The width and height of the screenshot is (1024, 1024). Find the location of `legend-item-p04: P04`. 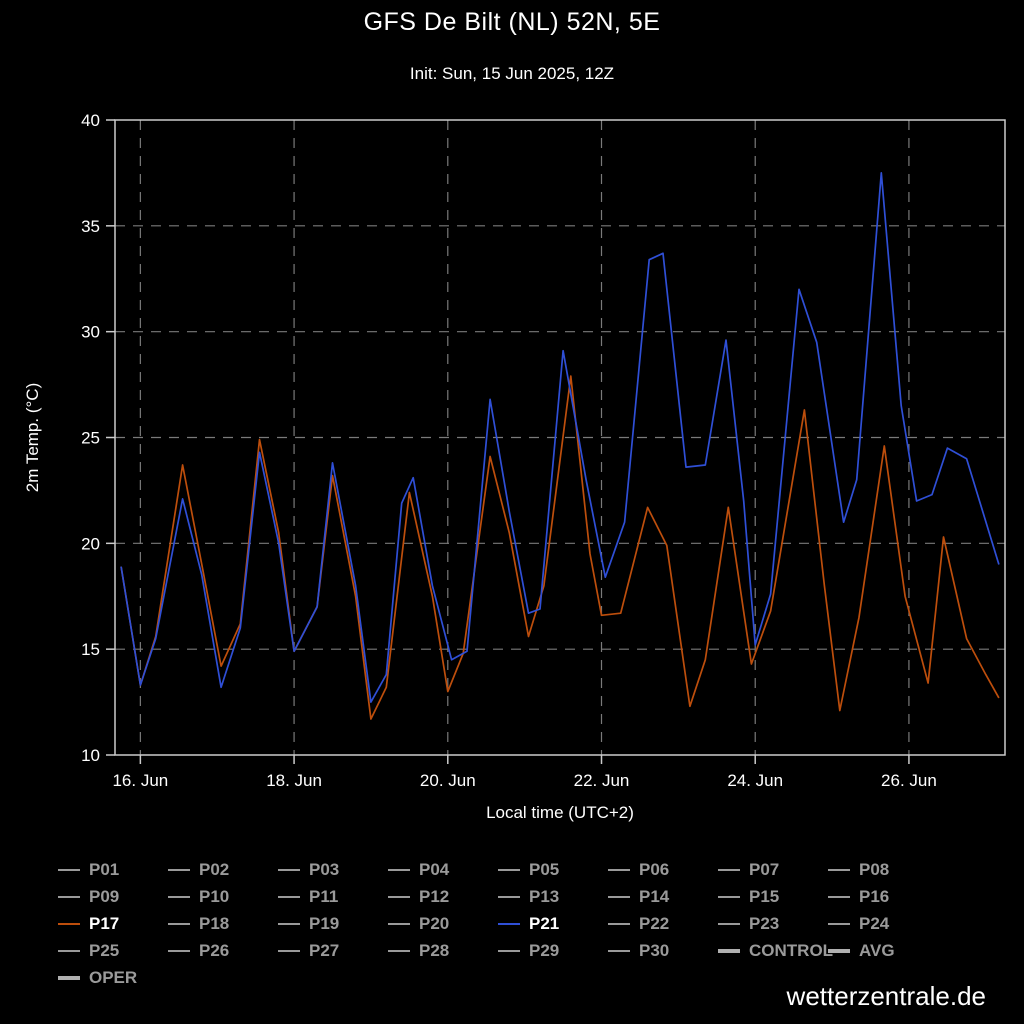

legend-item-p04: P04 is located at coordinates (443, 870).